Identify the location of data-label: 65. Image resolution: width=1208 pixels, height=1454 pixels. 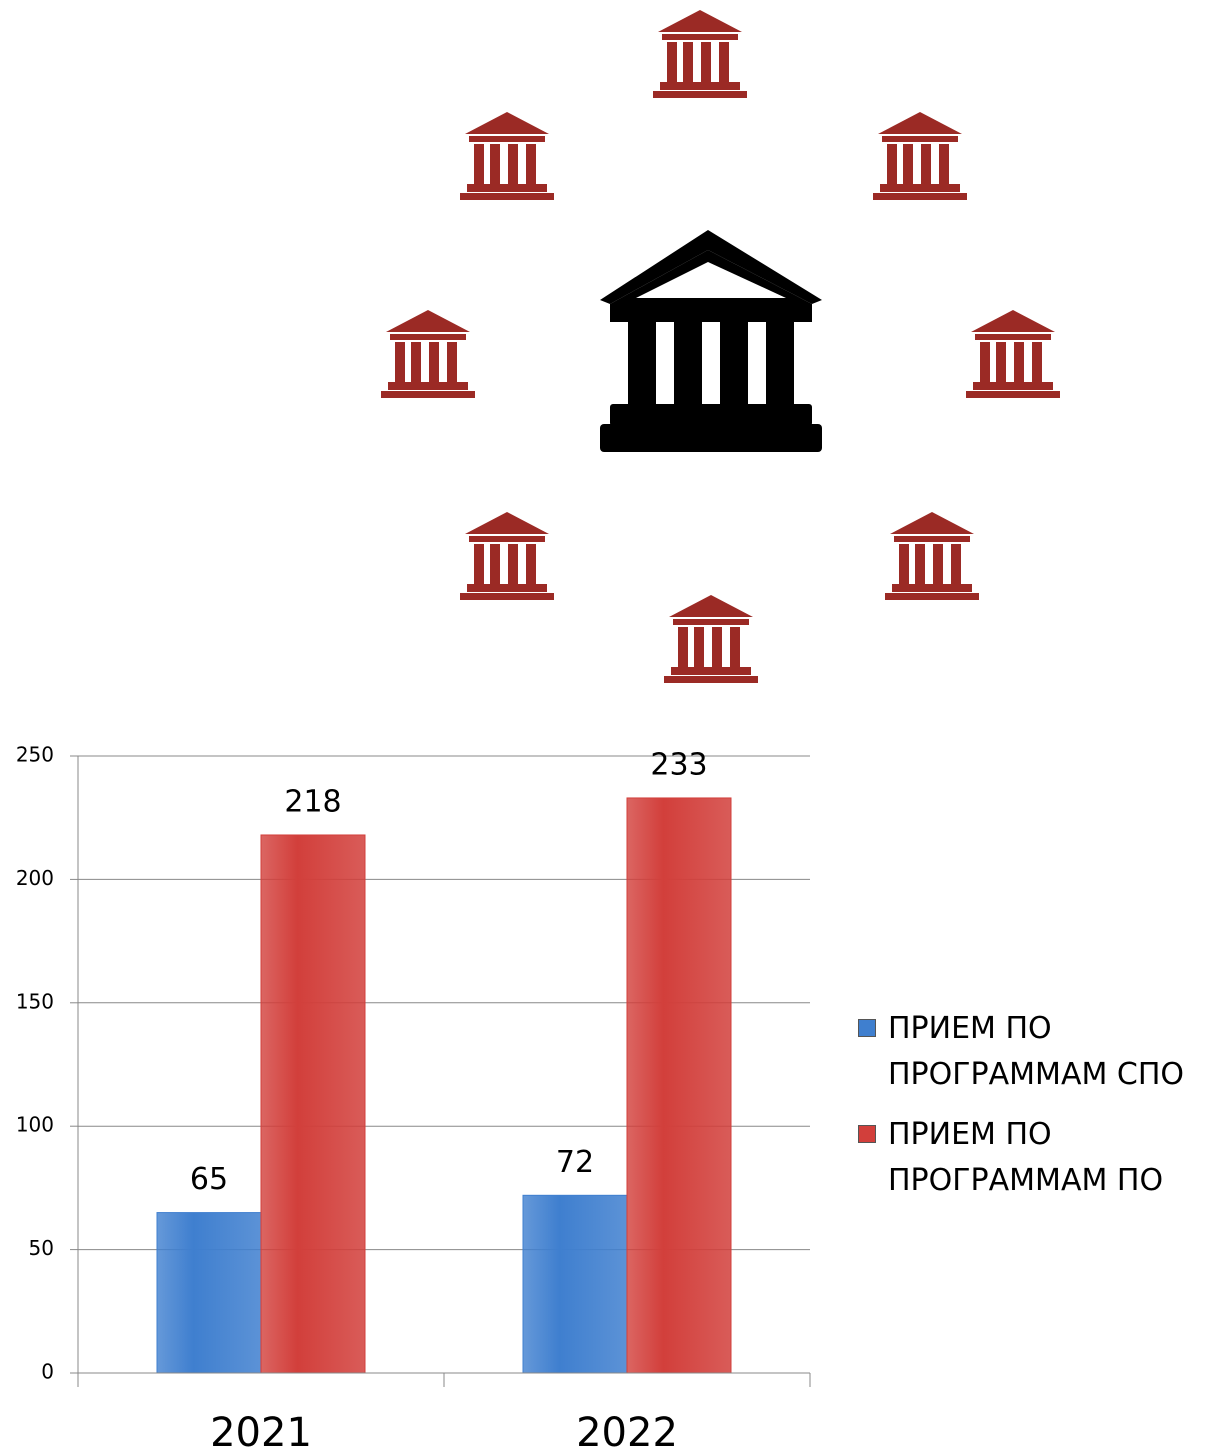
(209, 1179).